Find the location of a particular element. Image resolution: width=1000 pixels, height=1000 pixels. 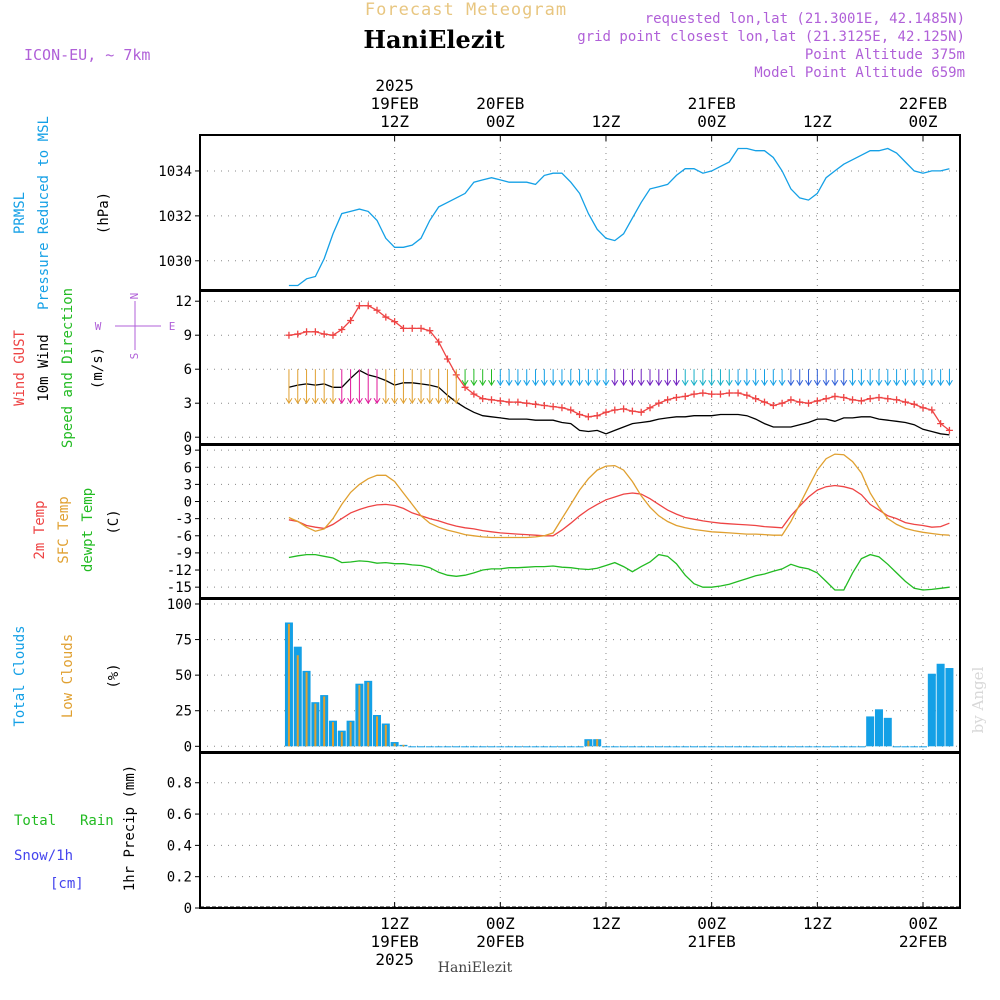

wind-ytick-label: 3 is located at coordinates (188, 404).